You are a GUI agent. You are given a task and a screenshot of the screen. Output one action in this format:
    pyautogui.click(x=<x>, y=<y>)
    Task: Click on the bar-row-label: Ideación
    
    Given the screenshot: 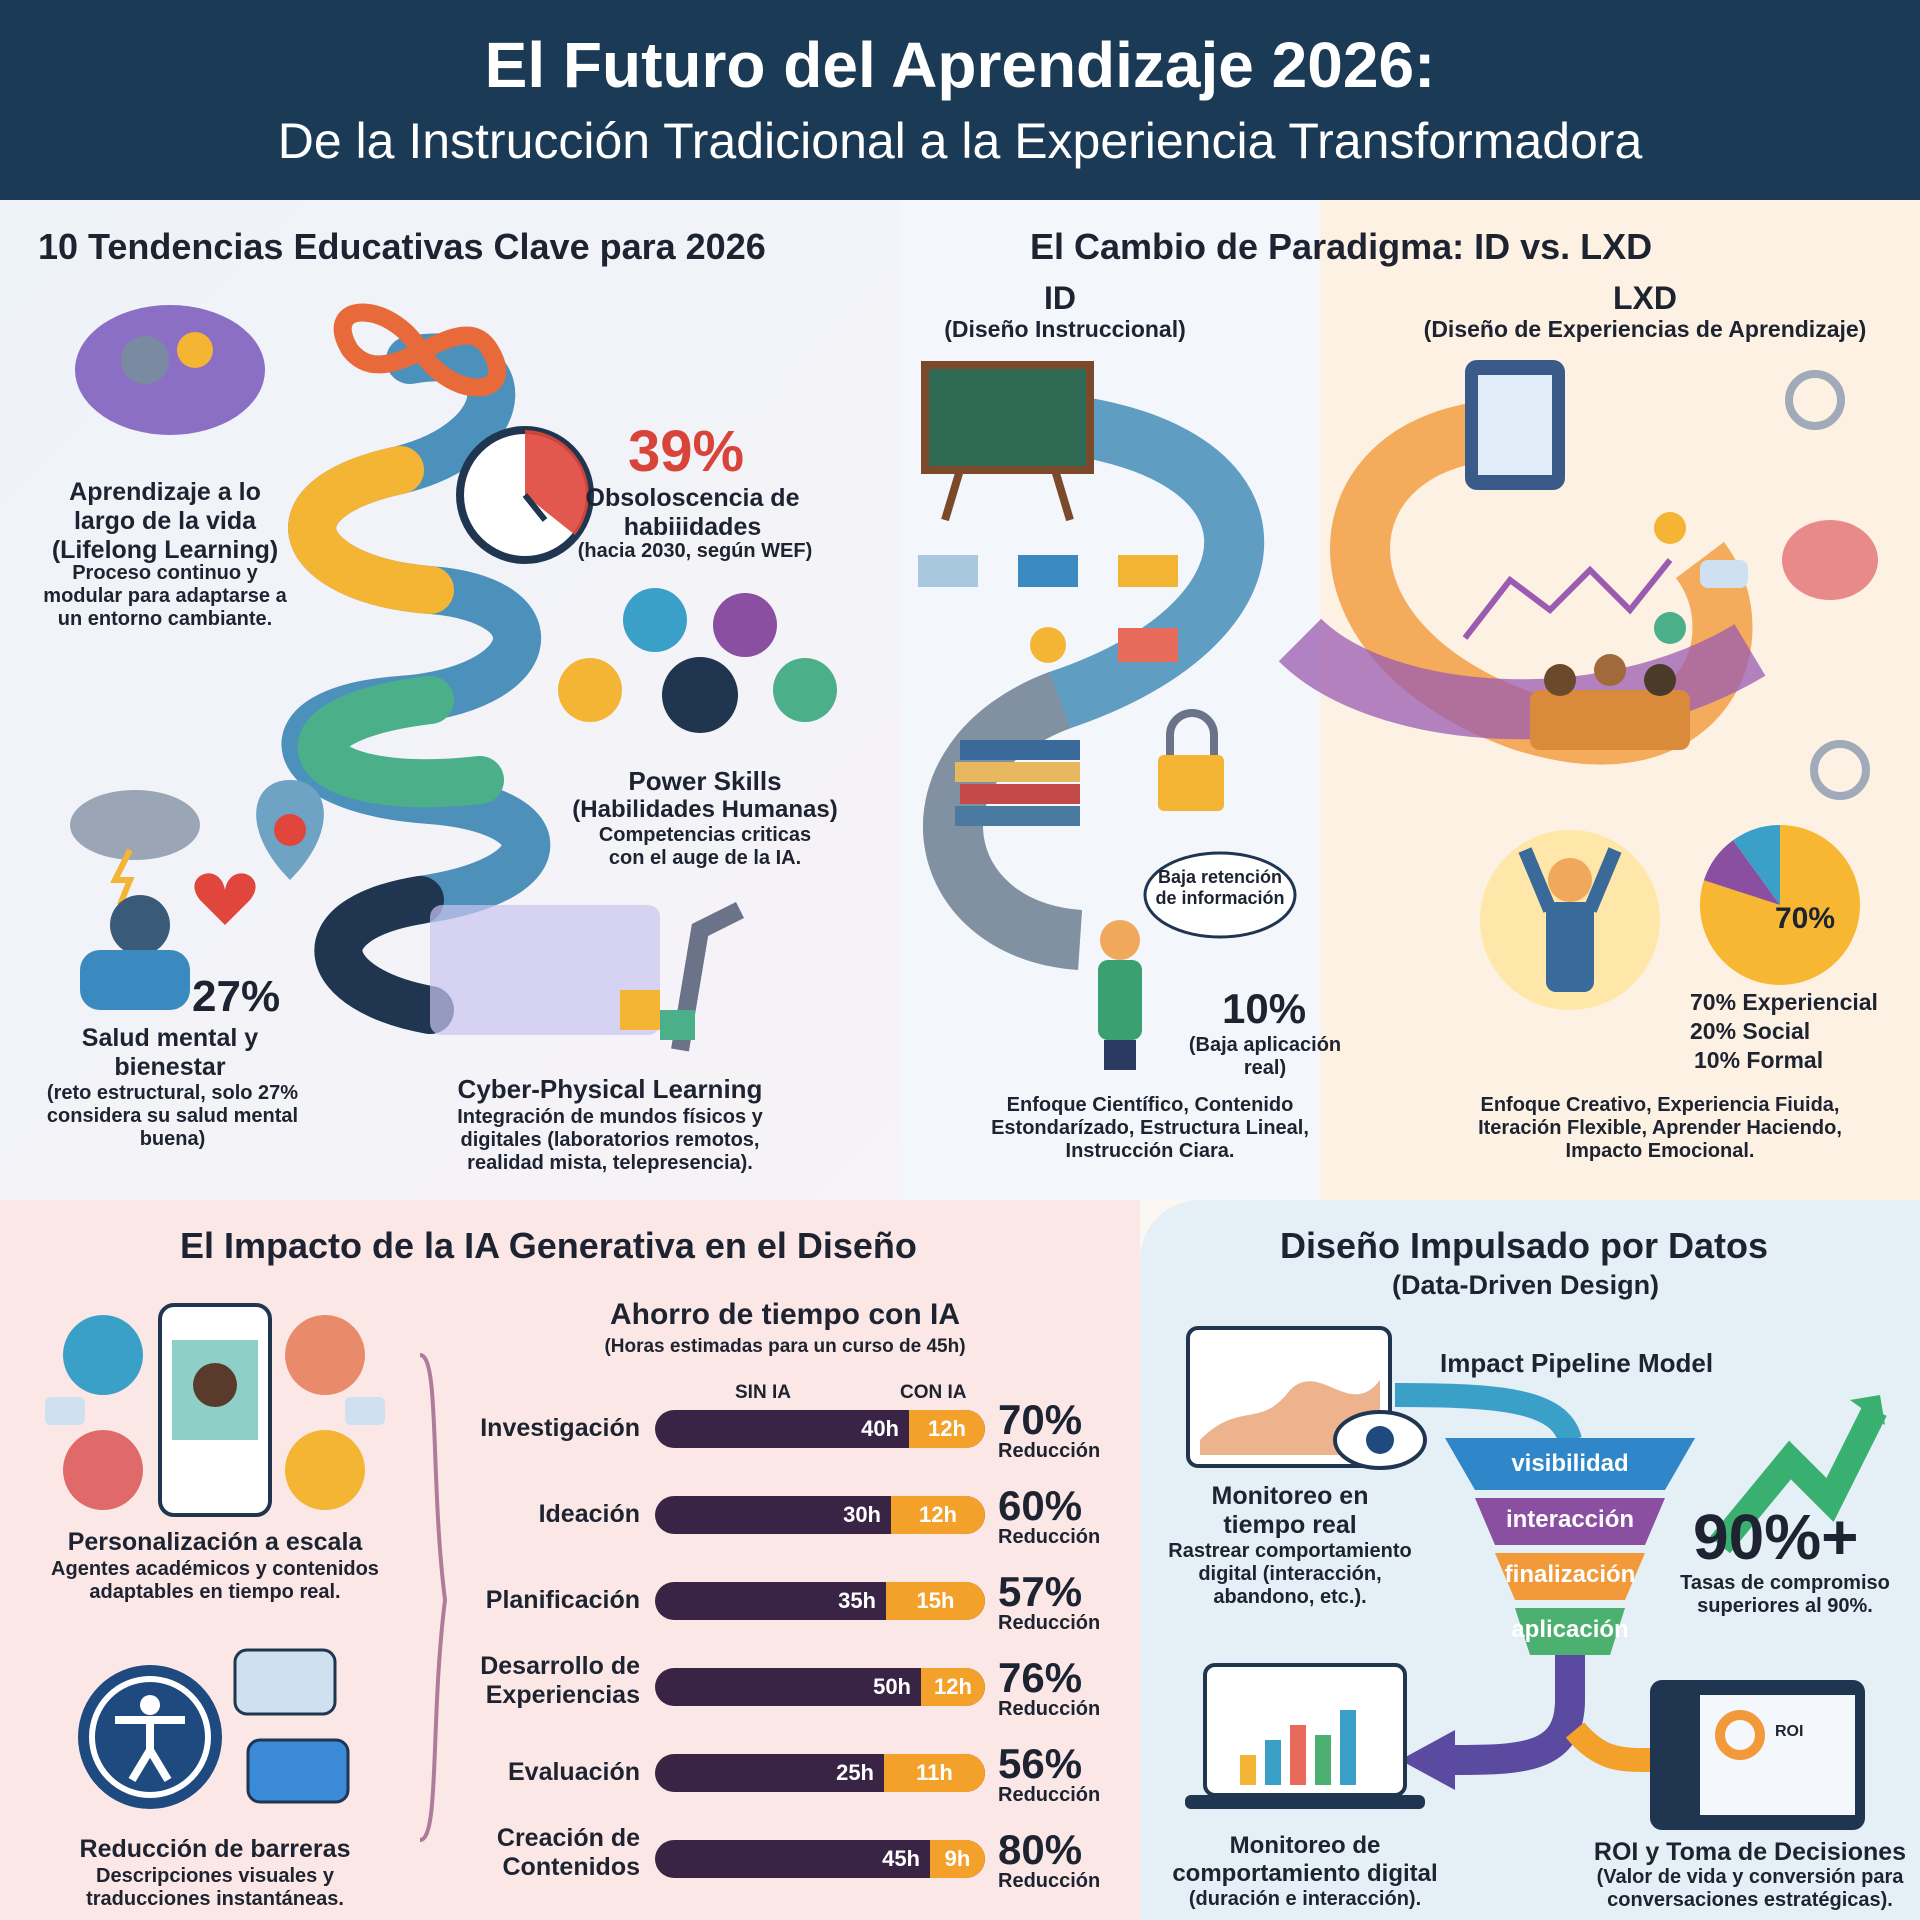 What is the action you would take?
    pyautogui.click(x=589, y=1514)
    